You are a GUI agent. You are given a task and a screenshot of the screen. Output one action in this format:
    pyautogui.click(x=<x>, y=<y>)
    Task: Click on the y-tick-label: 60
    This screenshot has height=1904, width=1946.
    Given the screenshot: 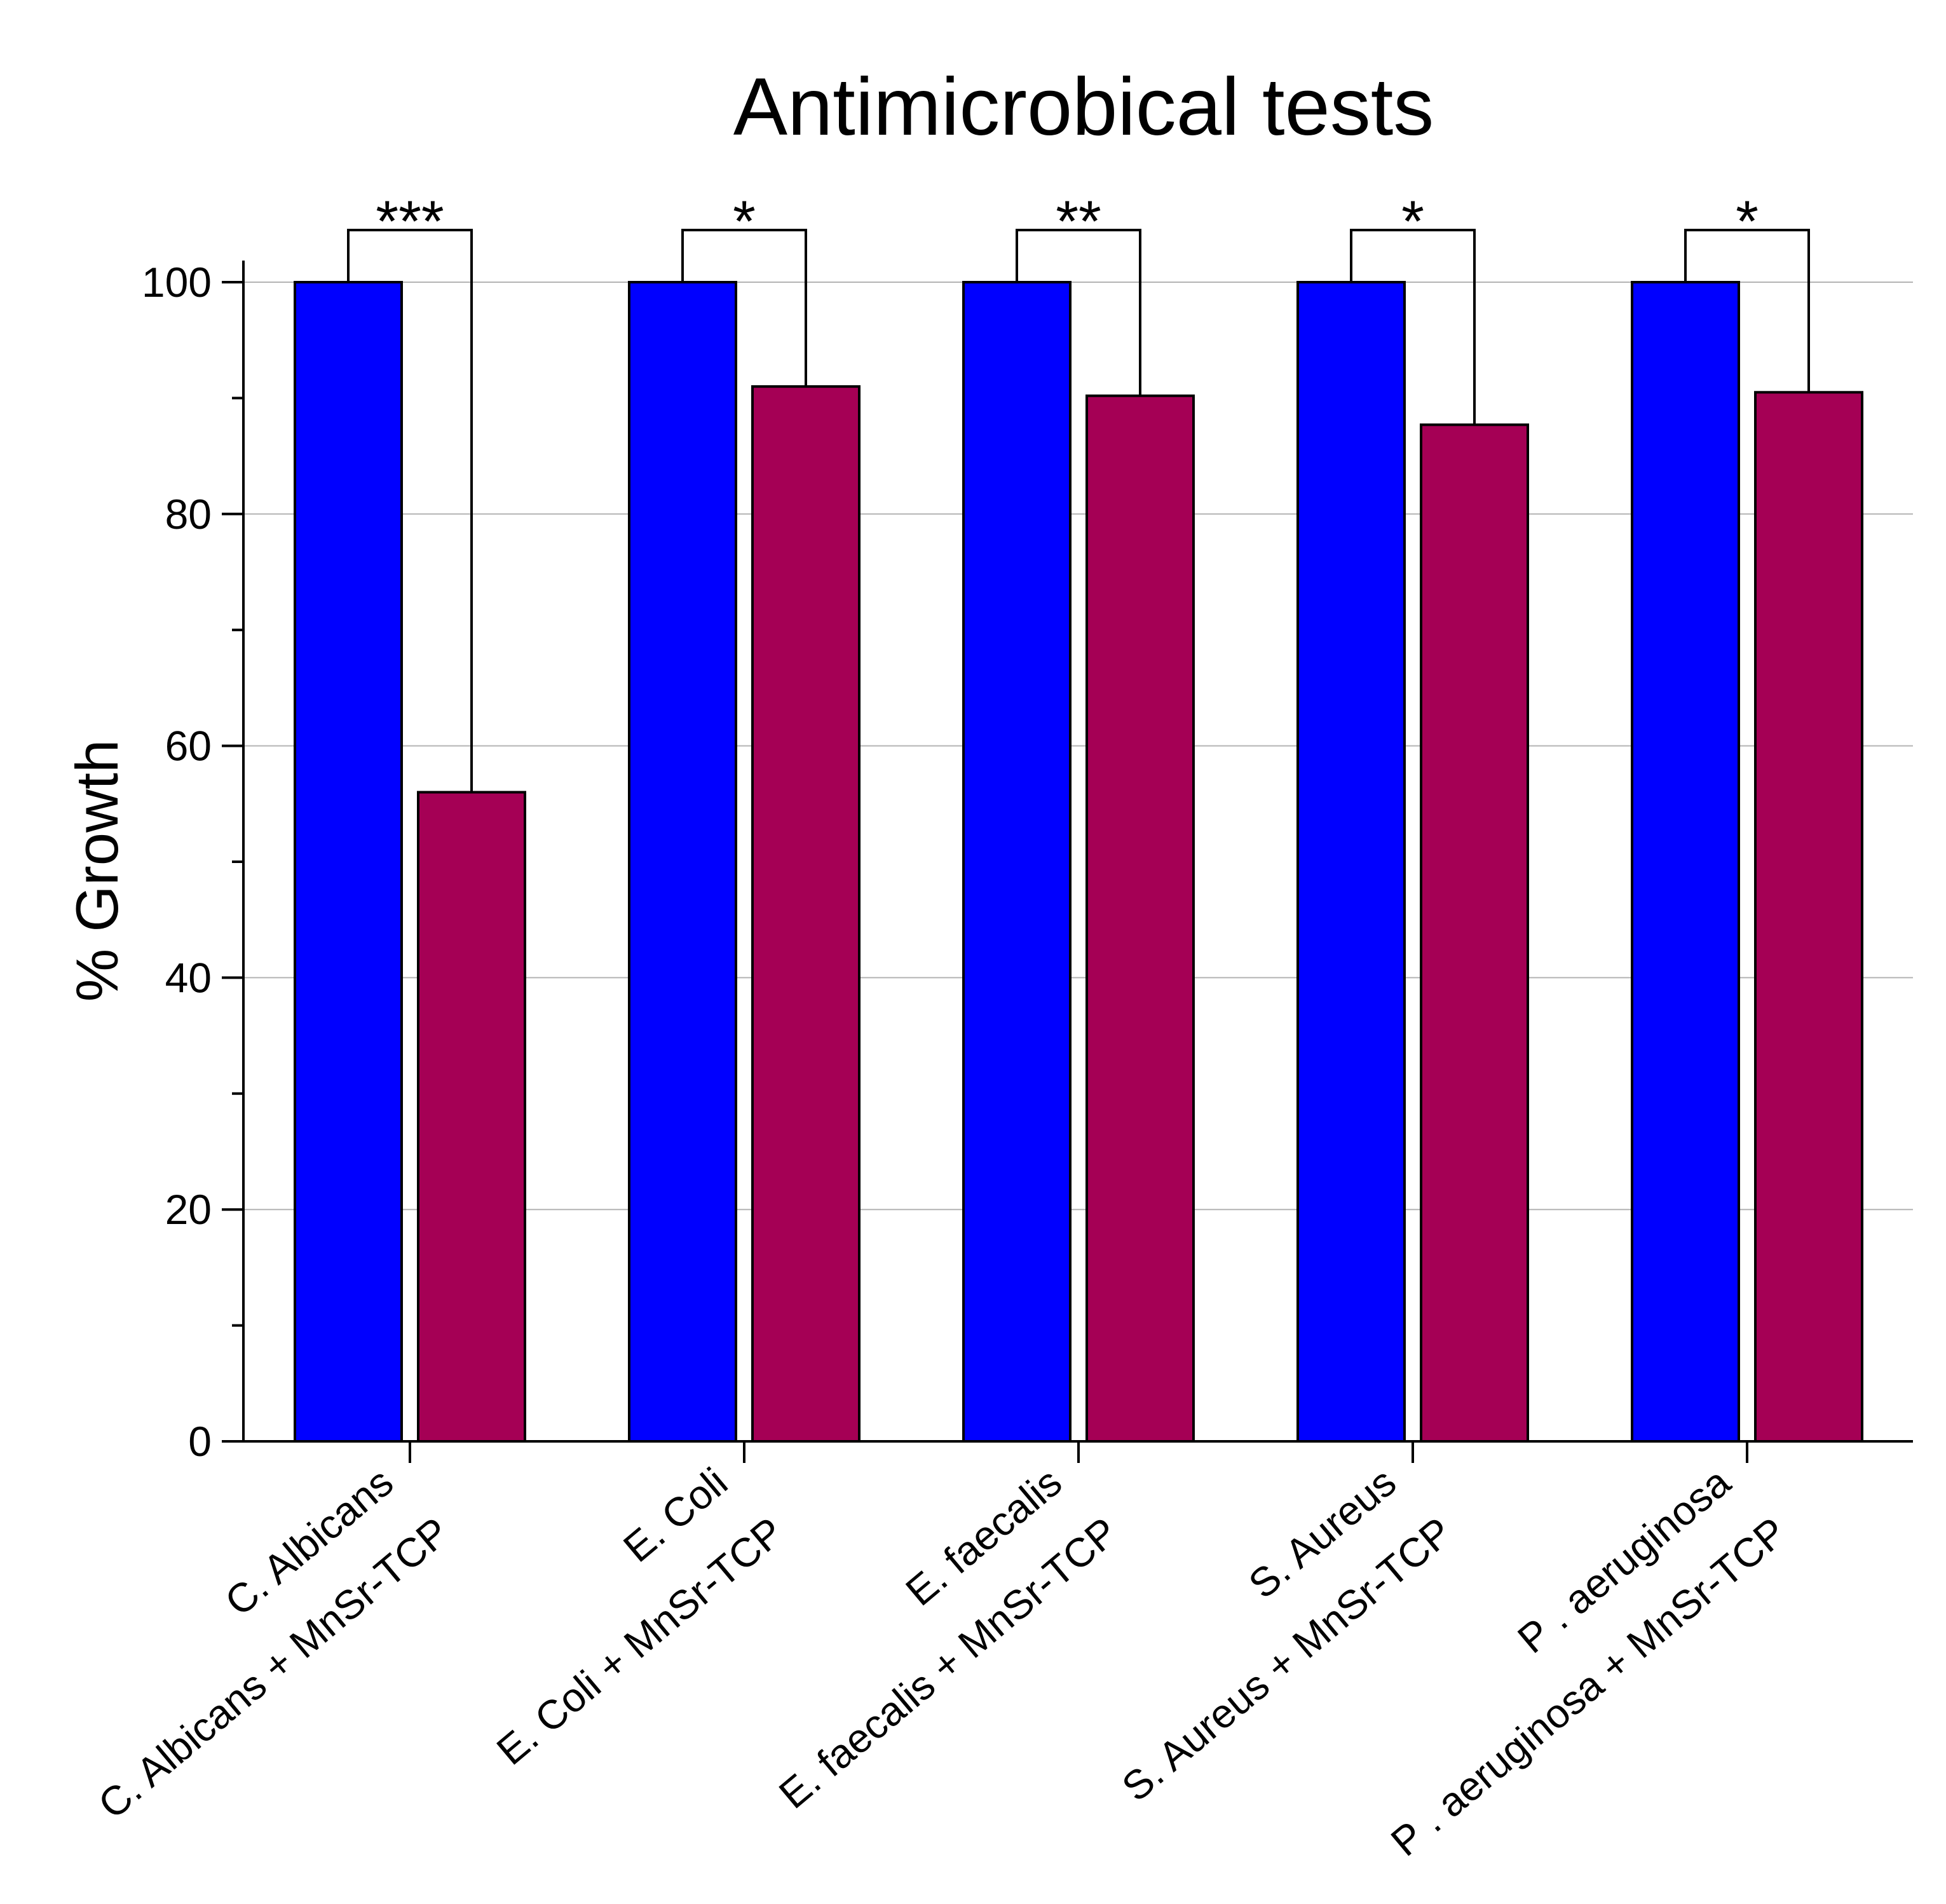 What is the action you would take?
    pyautogui.click(x=188, y=746)
    